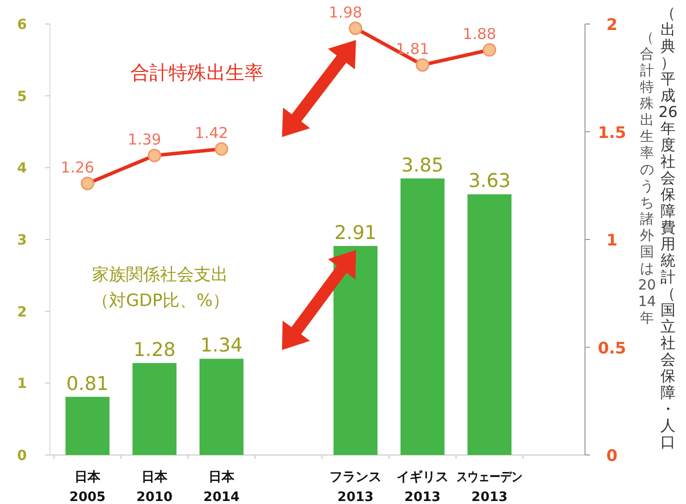 The image size is (686, 504). I want to click on y-tick-label: 5, so click(22, 96).